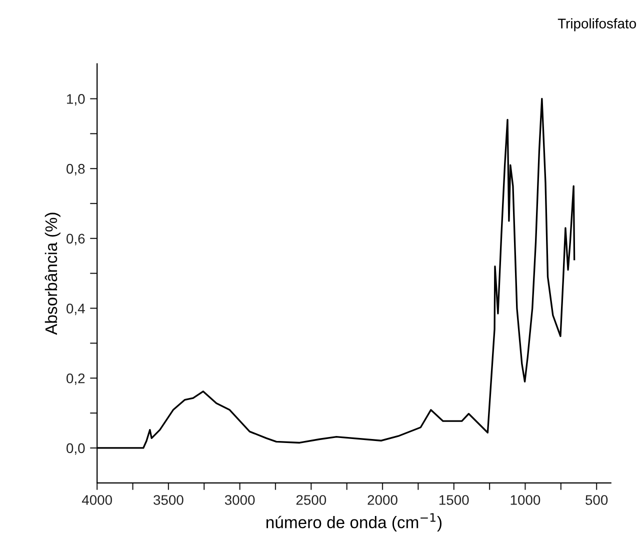 This screenshot has height=550, width=643. What do you see at coordinates (169, 500) in the screenshot?
I see `x-tick-label: 3500` at bounding box center [169, 500].